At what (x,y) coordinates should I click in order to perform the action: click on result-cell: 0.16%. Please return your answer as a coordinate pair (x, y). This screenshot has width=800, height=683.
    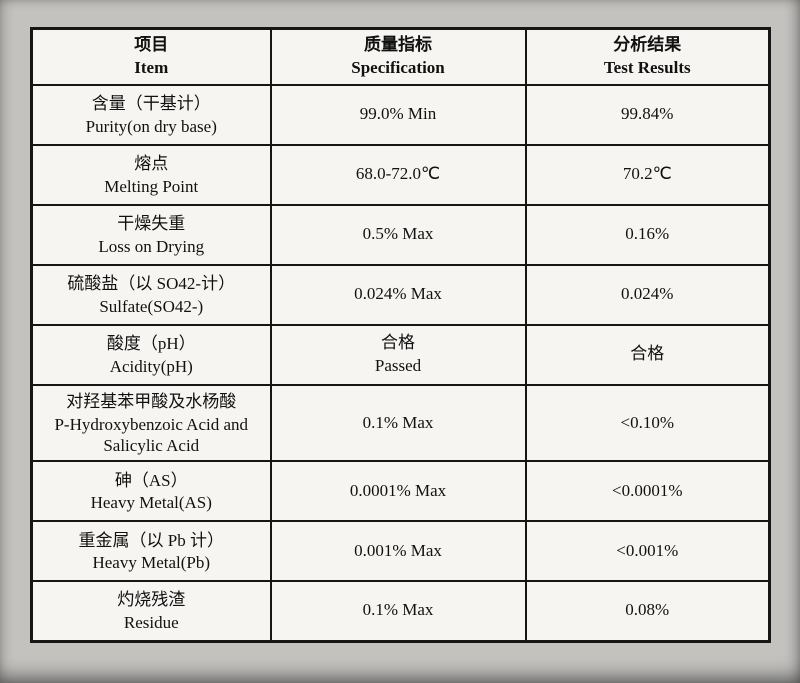
    Looking at the image, I should click on (647, 234).